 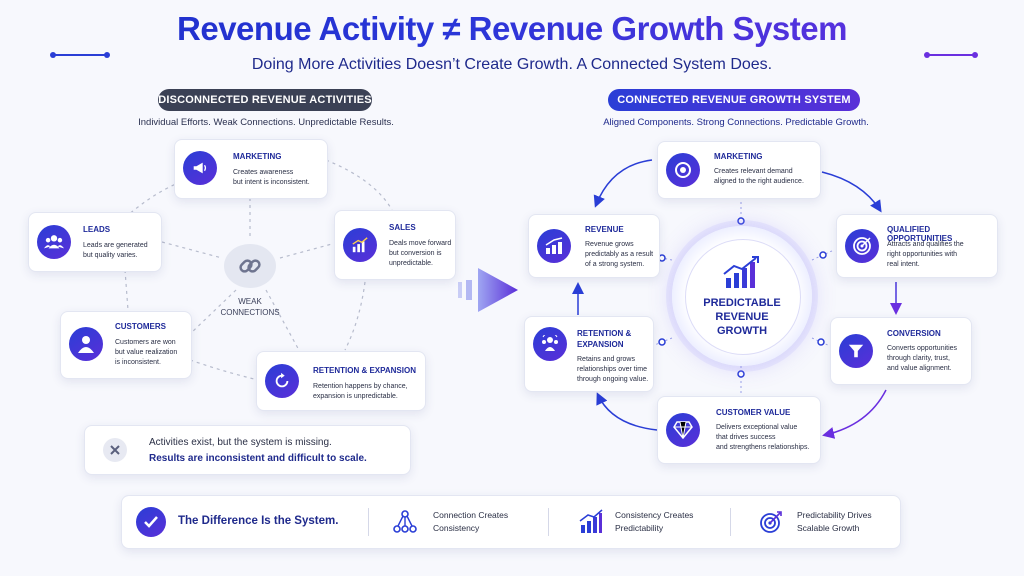 What do you see at coordinates (200, 168) in the screenshot?
I see `megaphone-icon` at bounding box center [200, 168].